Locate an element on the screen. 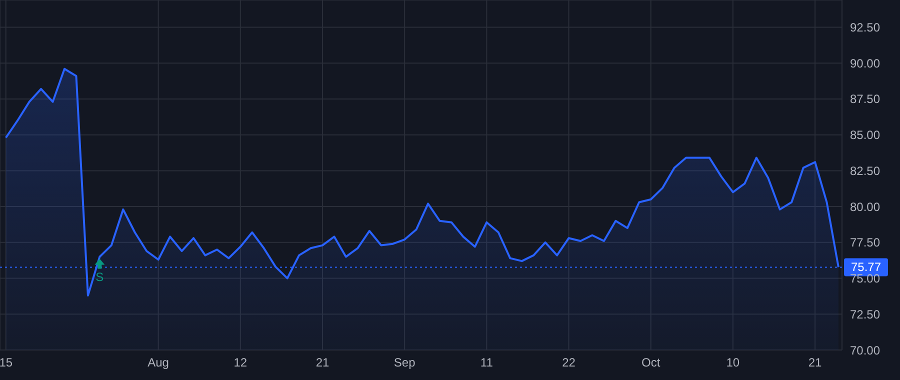  y-tick-label: 85.00 is located at coordinates (865, 135).